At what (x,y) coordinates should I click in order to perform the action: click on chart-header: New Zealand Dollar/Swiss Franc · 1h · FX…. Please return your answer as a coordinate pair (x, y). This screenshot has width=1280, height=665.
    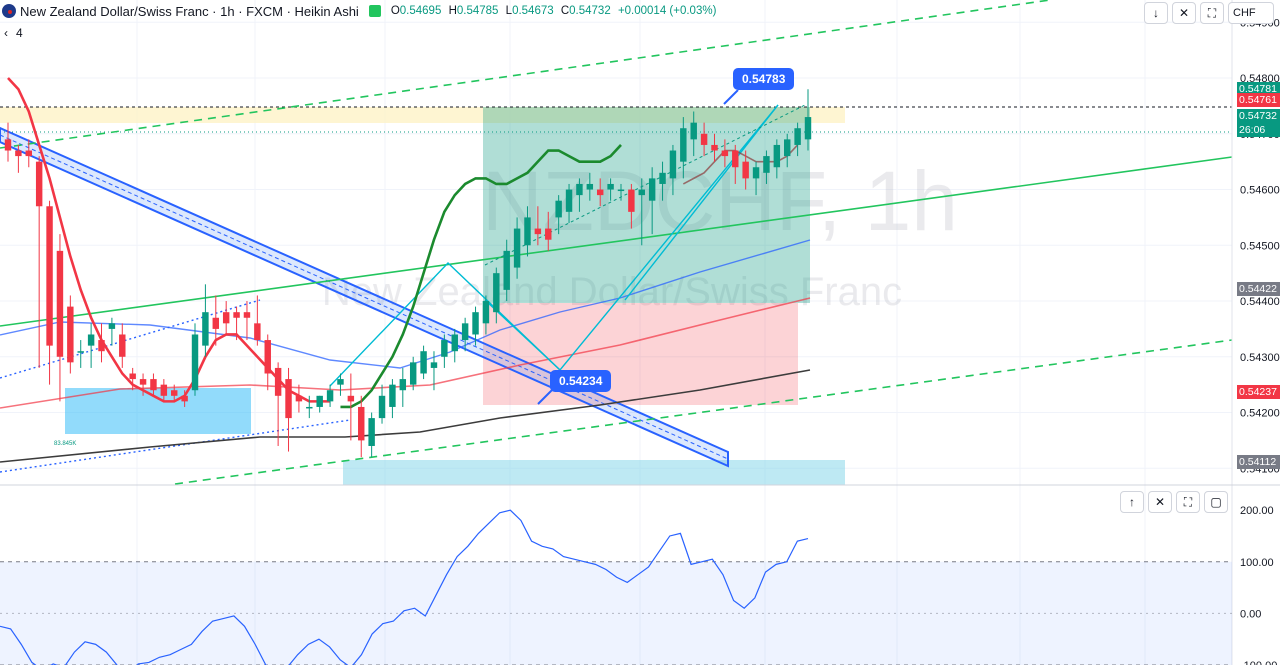
    Looking at the image, I should click on (580, 11).